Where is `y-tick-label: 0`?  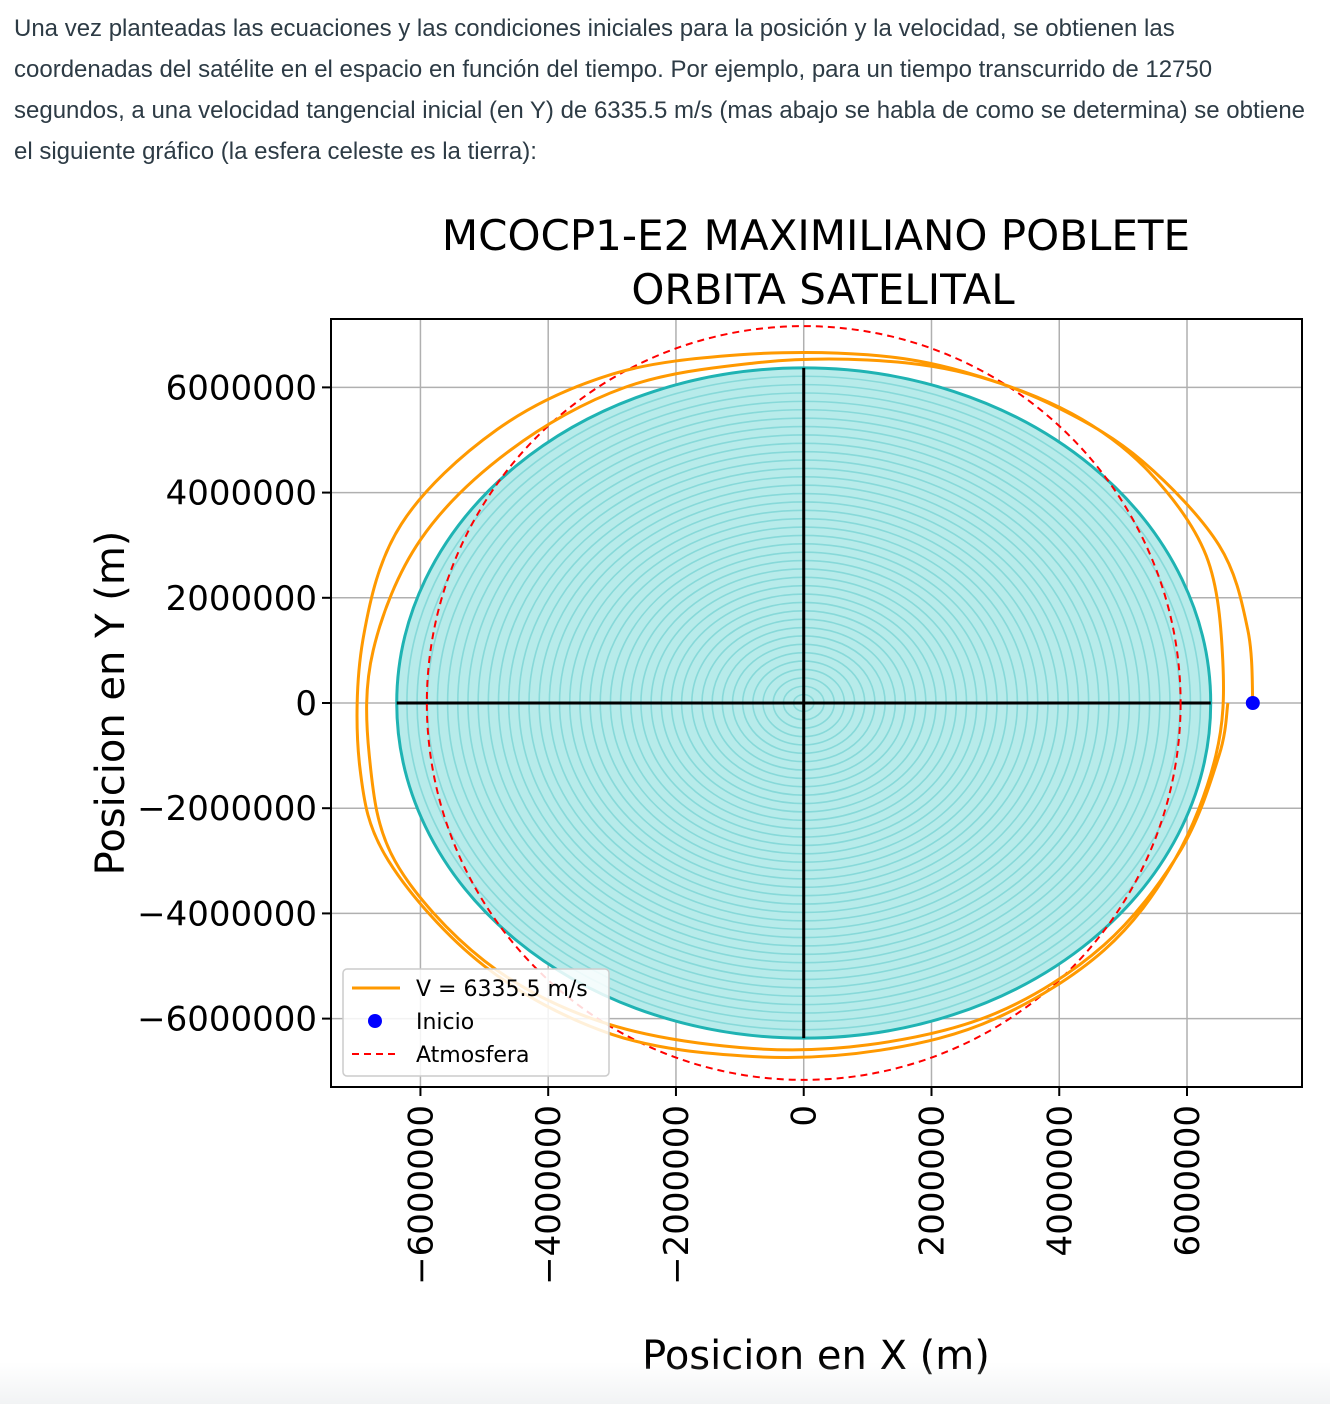 y-tick-label: 0 is located at coordinates (306, 704).